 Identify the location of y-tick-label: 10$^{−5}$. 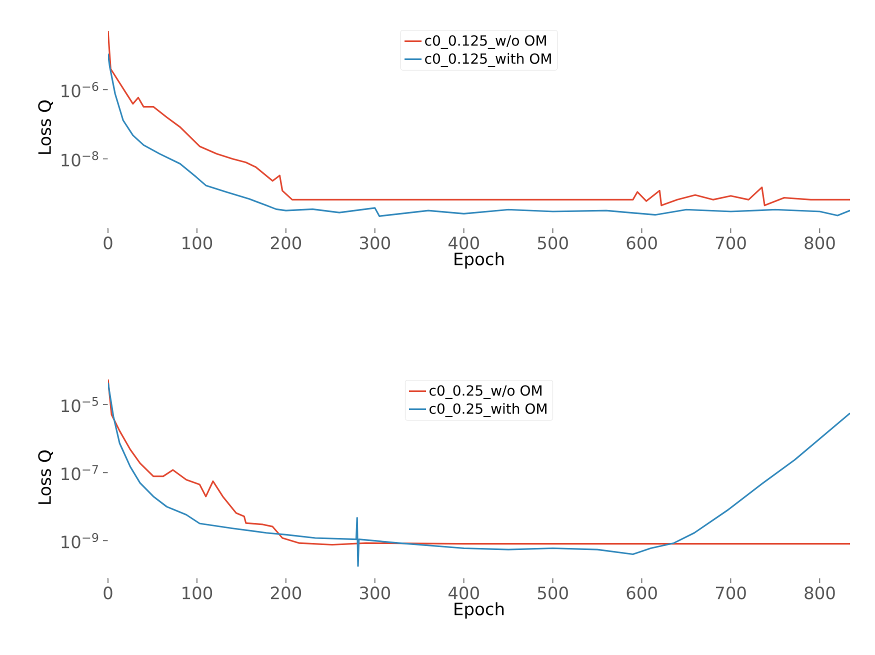
(80, 404).